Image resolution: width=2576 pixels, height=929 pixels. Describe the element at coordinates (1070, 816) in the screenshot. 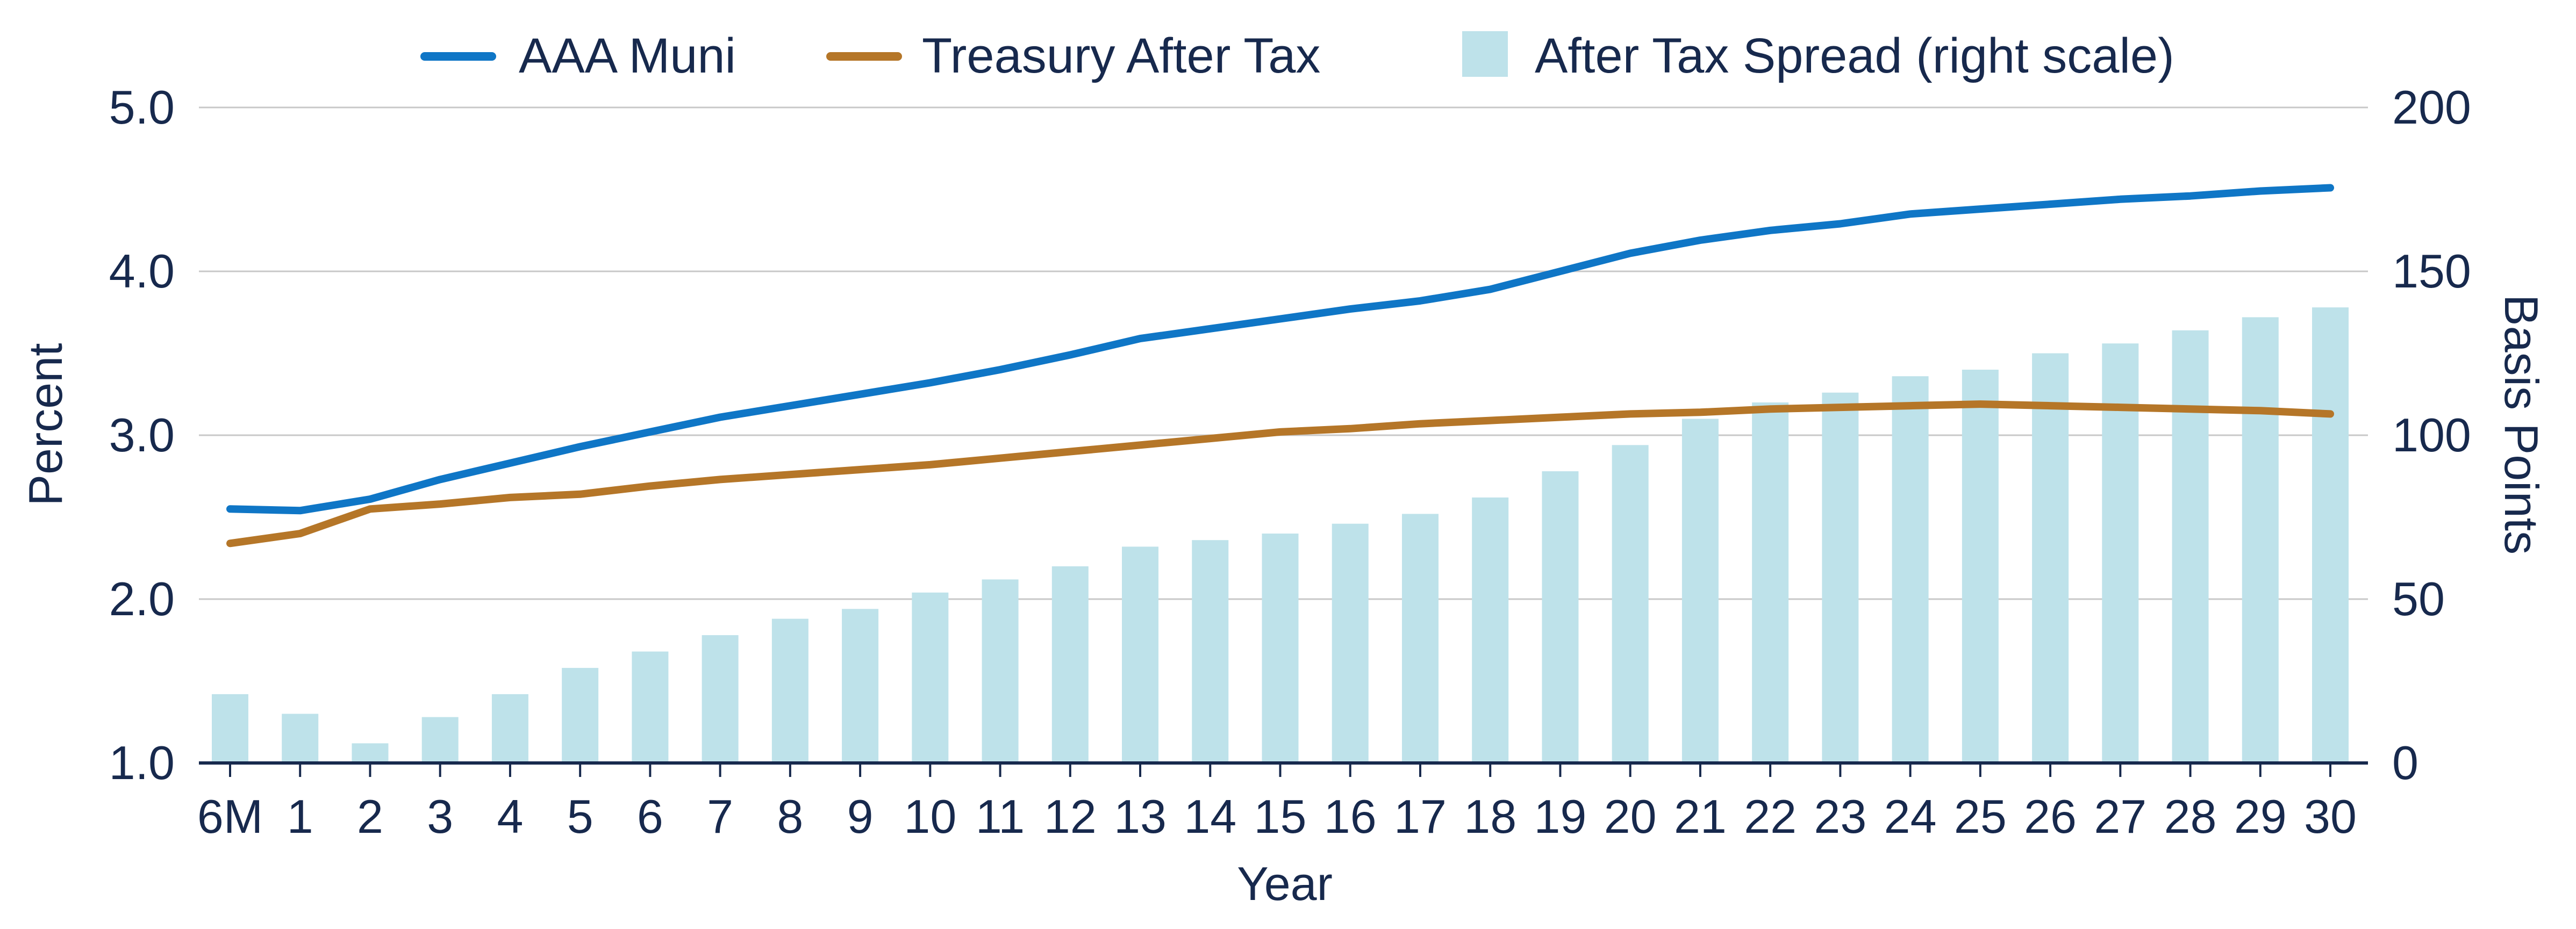

I see `x-tick-label-12: 12` at that location.